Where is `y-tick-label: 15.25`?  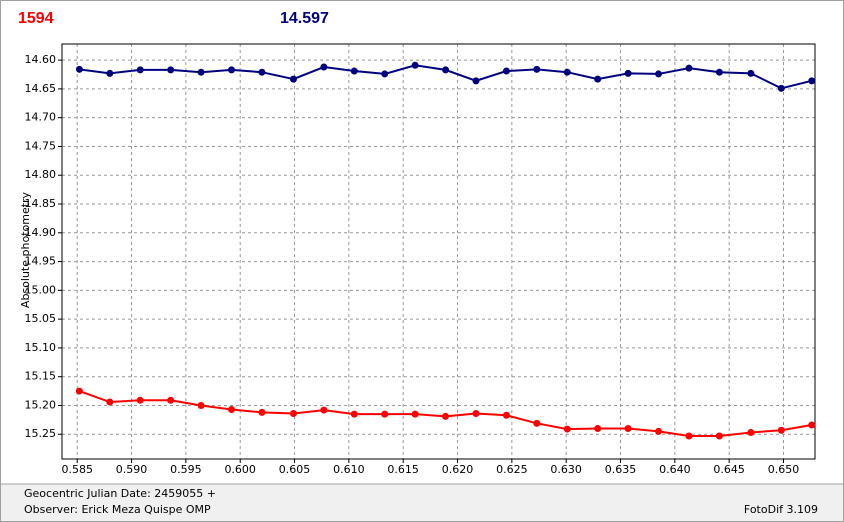 y-tick-label: 15.25 is located at coordinates (41, 433).